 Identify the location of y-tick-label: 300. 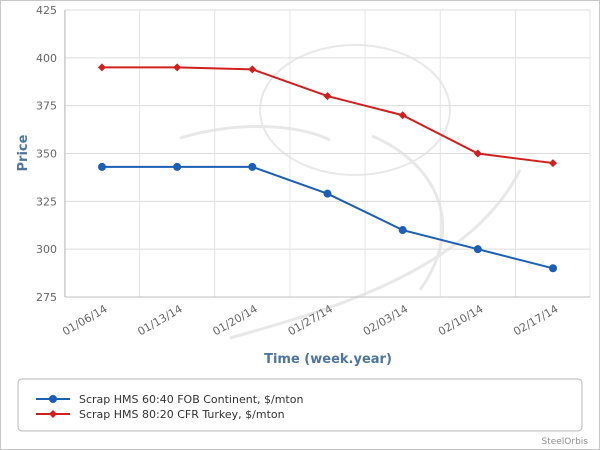
(46, 249).